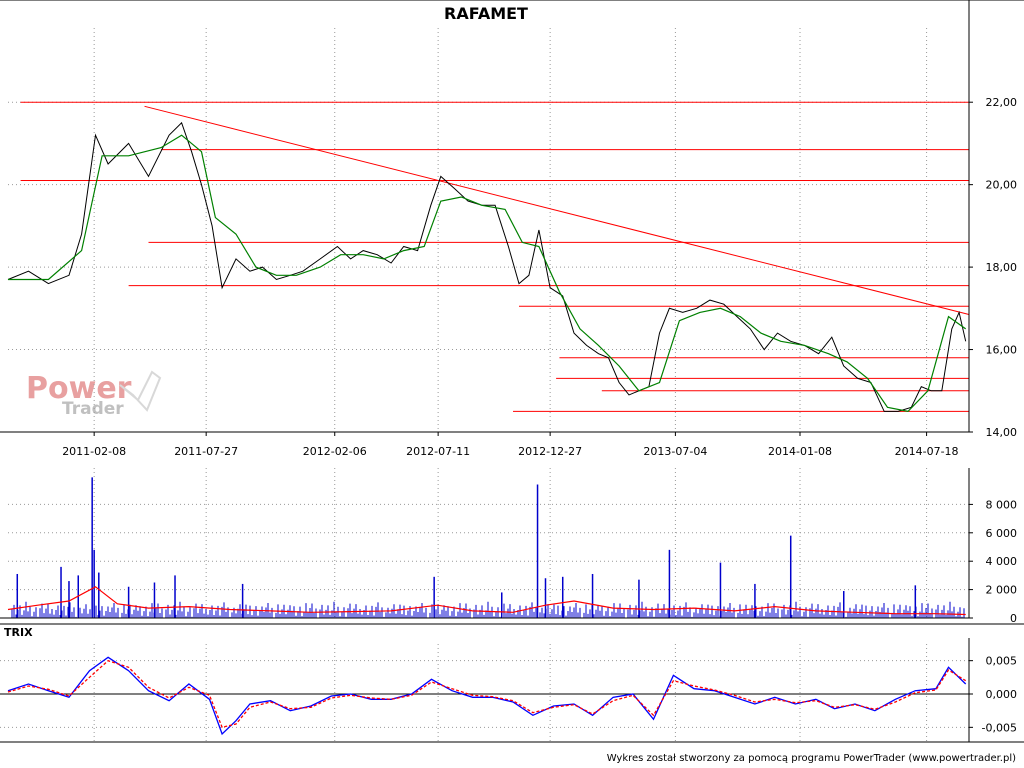  What do you see at coordinates (79, 388) in the screenshot?
I see `watermark-power-text: Power` at bounding box center [79, 388].